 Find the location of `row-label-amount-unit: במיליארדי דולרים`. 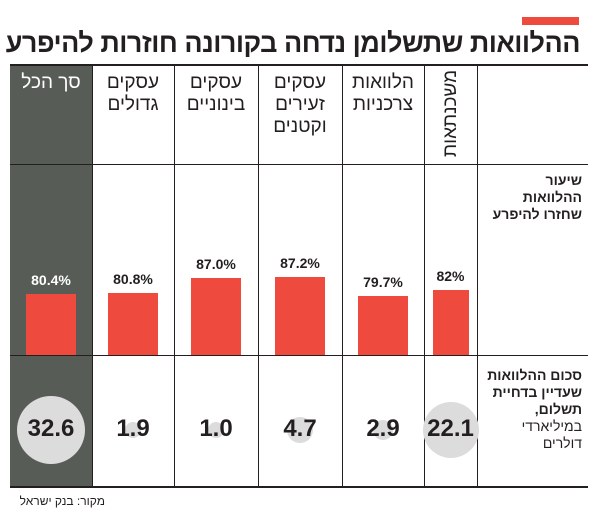

row-label-amount-unit: במיליארדי דולרים is located at coordinates (551, 434).